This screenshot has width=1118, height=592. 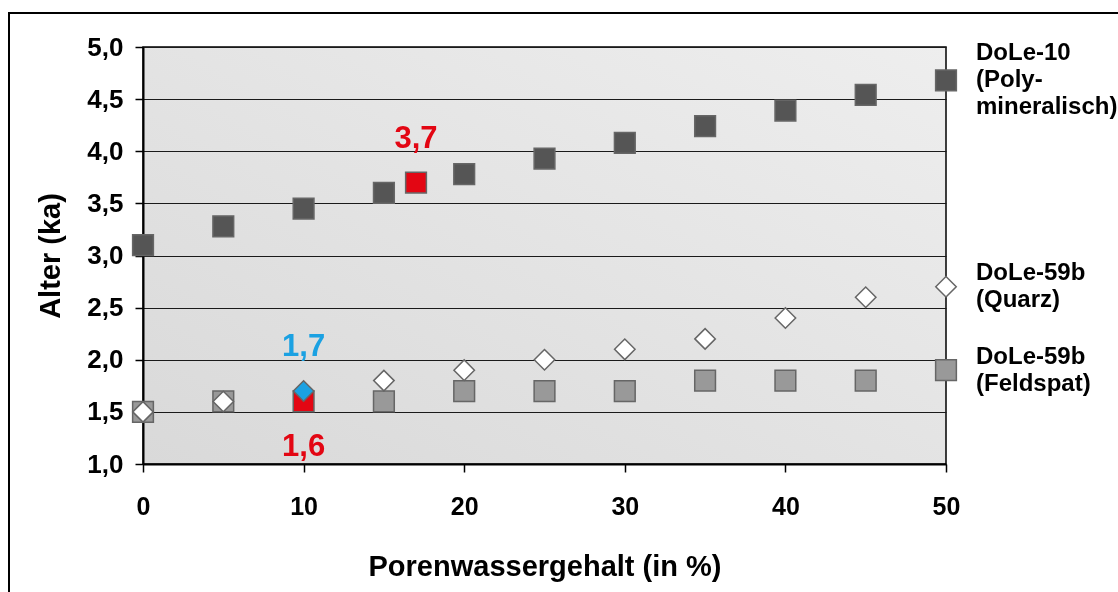 What do you see at coordinates (625, 505) in the screenshot?
I see `x-tick-label: 30` at bounding box center [625, 505].